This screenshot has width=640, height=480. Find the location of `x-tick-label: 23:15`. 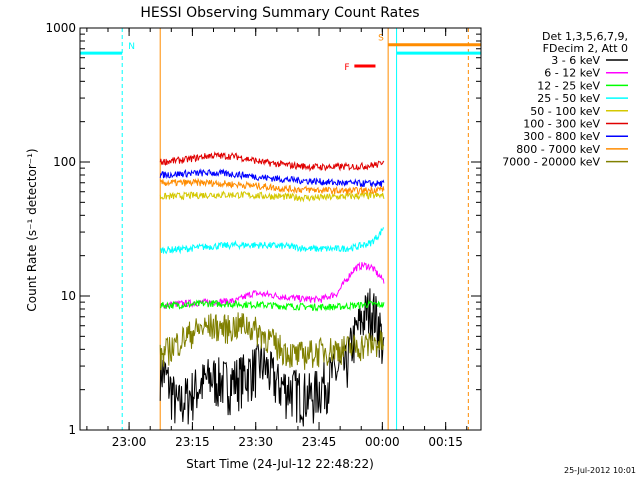

x-tick-label: 23:15 is located at coordinates (192, 442).